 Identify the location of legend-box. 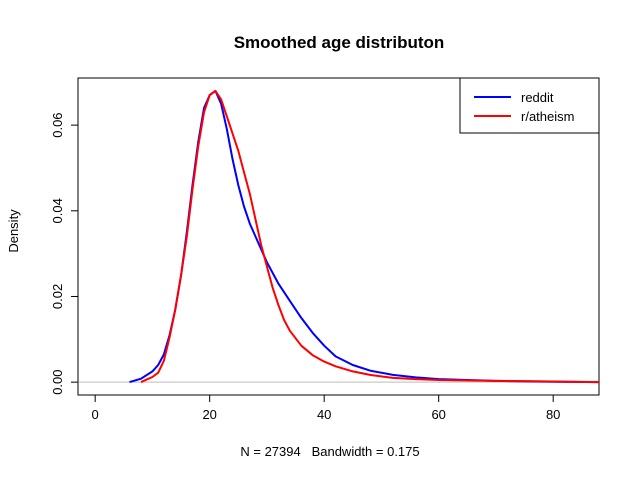
(529, 105).